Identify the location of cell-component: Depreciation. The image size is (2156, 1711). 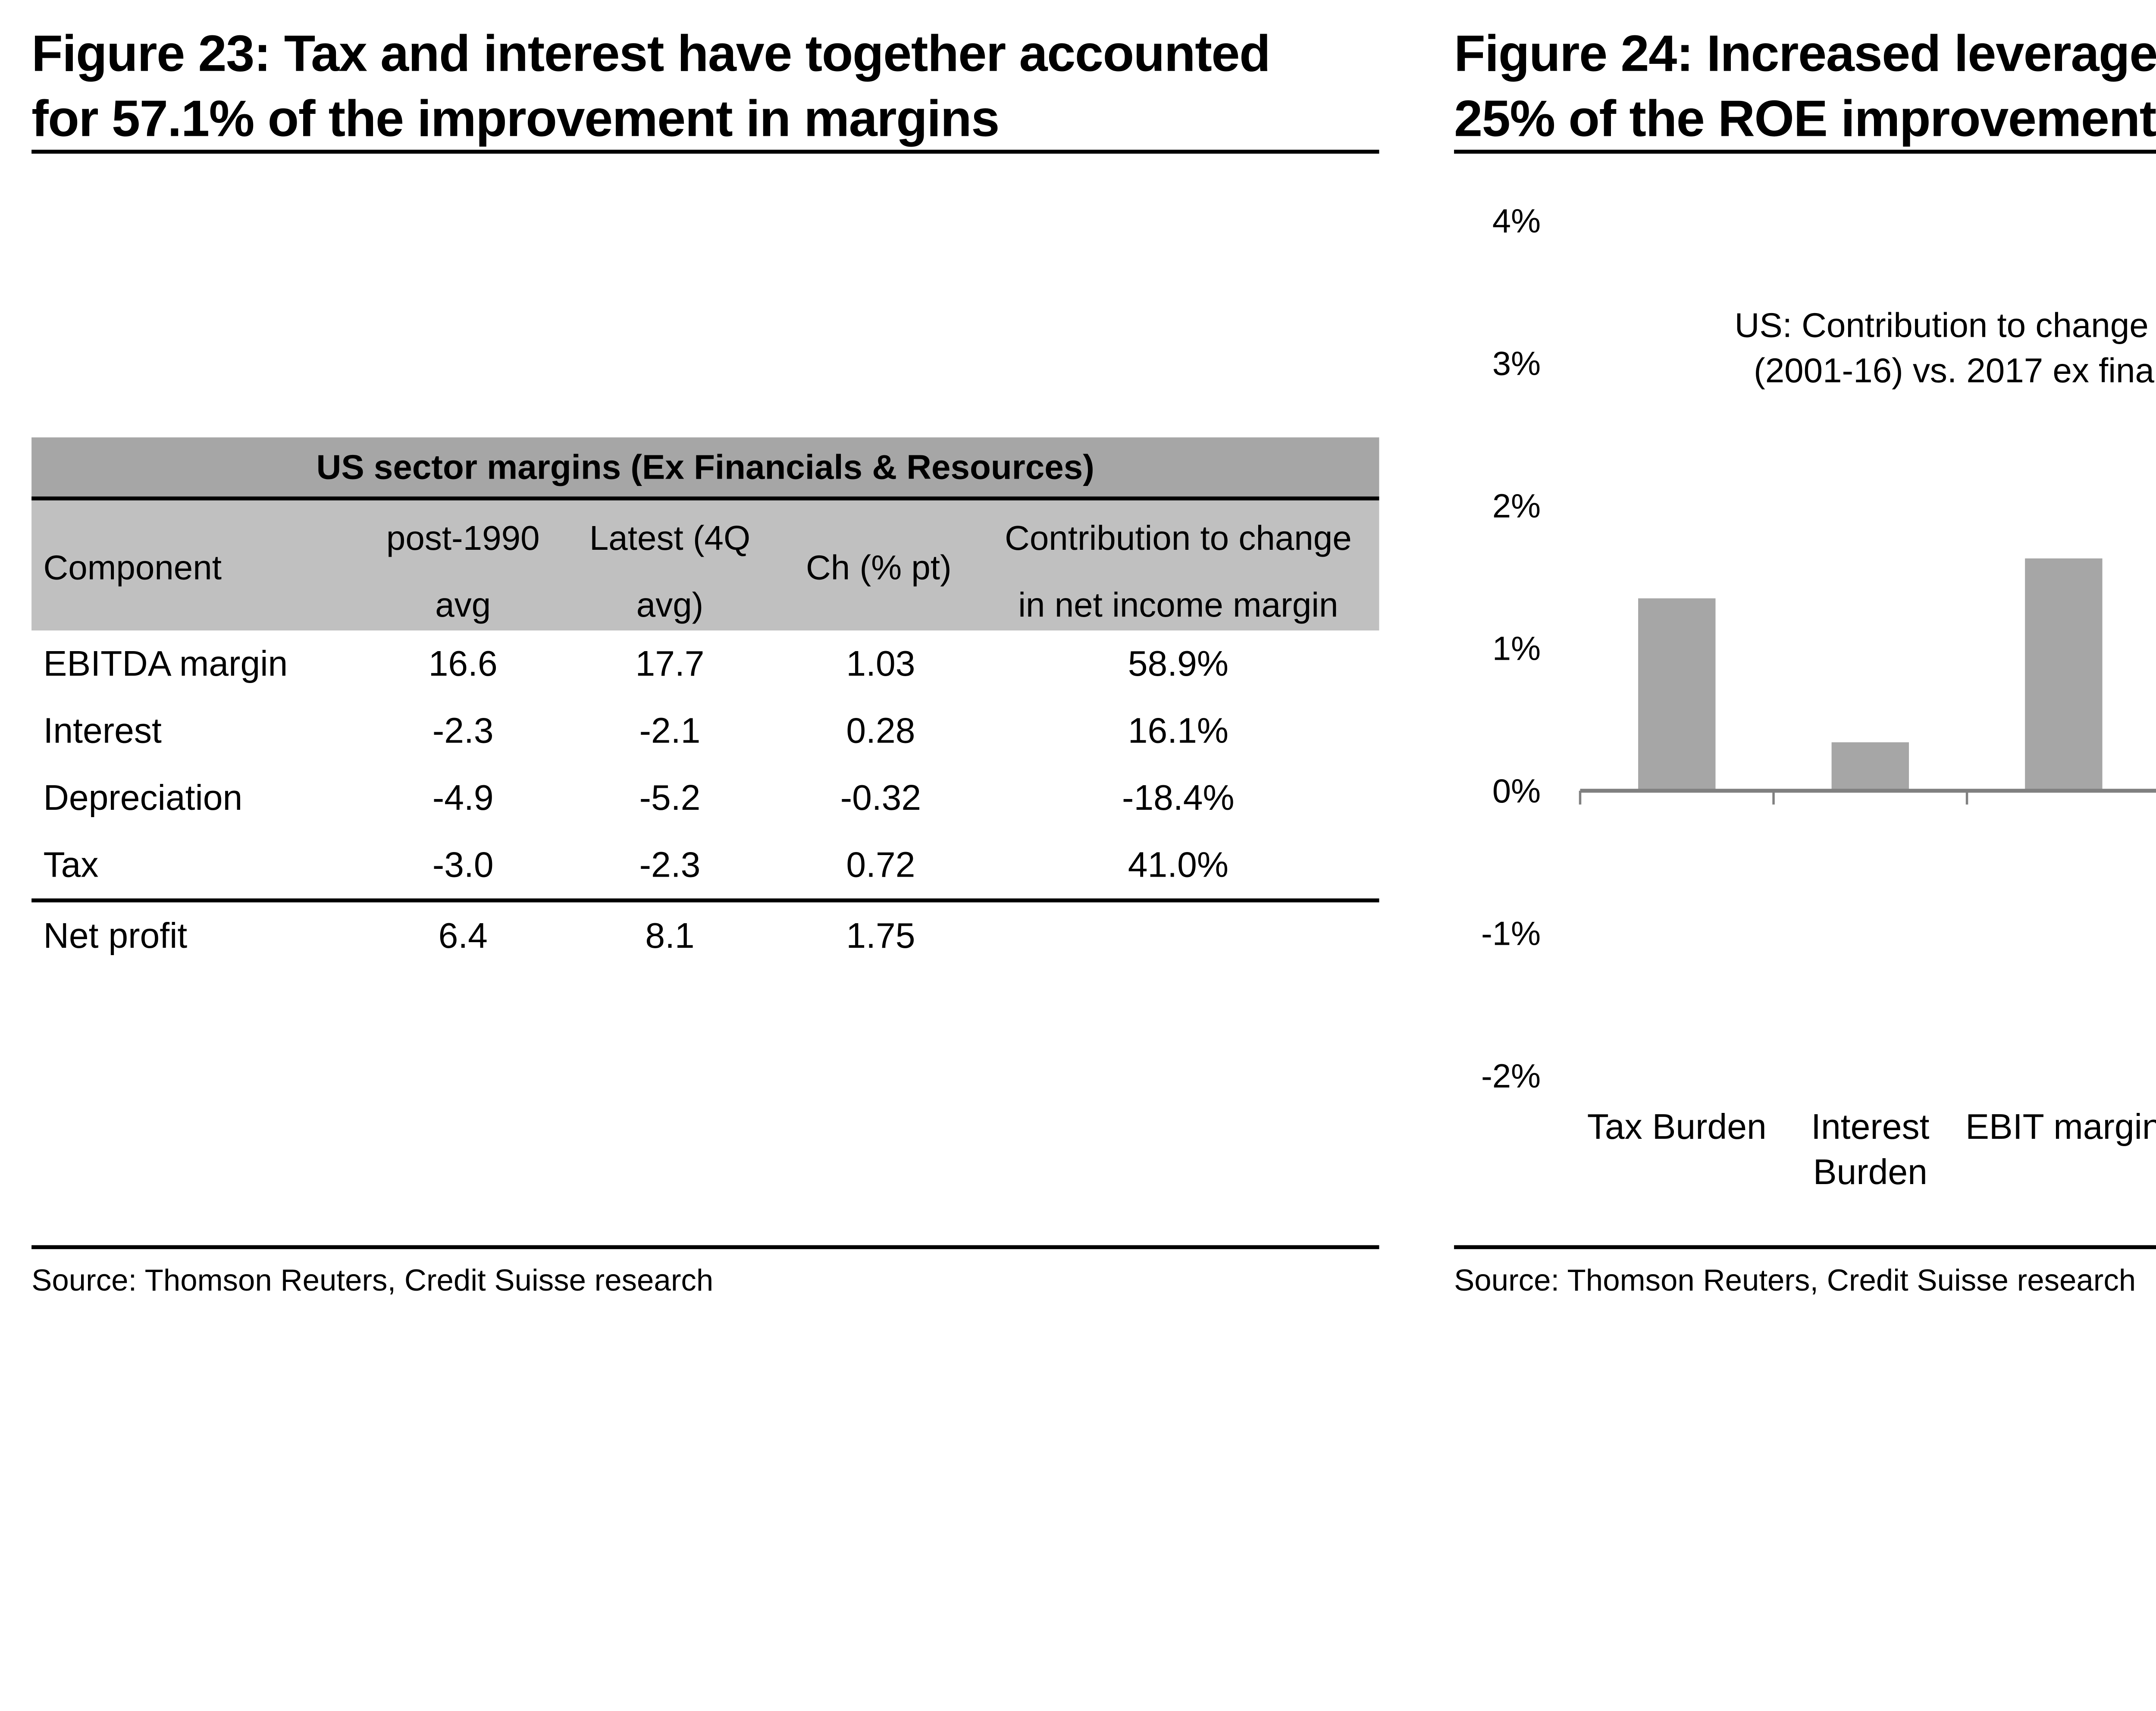
(143, 798).